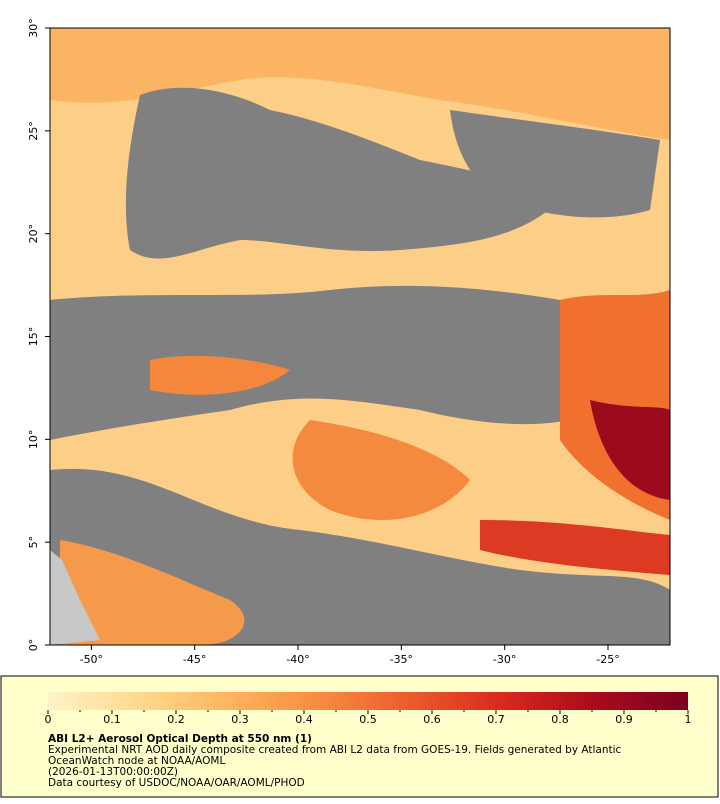  I want to click on y-tick-label: 20°, so click(33, 234).